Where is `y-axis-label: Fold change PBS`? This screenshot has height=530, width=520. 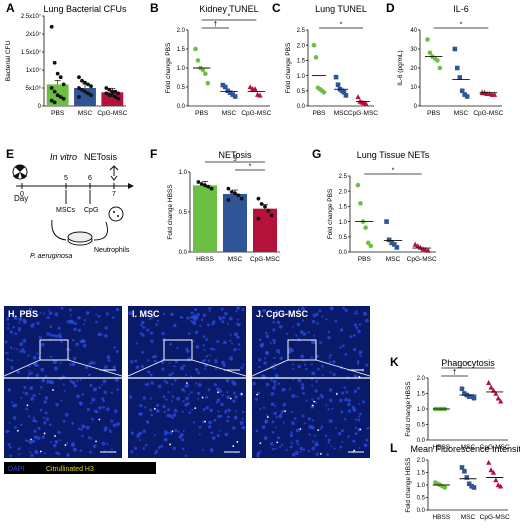
y-axis-label: Fold change PBS is located at coordinates (330, 213).